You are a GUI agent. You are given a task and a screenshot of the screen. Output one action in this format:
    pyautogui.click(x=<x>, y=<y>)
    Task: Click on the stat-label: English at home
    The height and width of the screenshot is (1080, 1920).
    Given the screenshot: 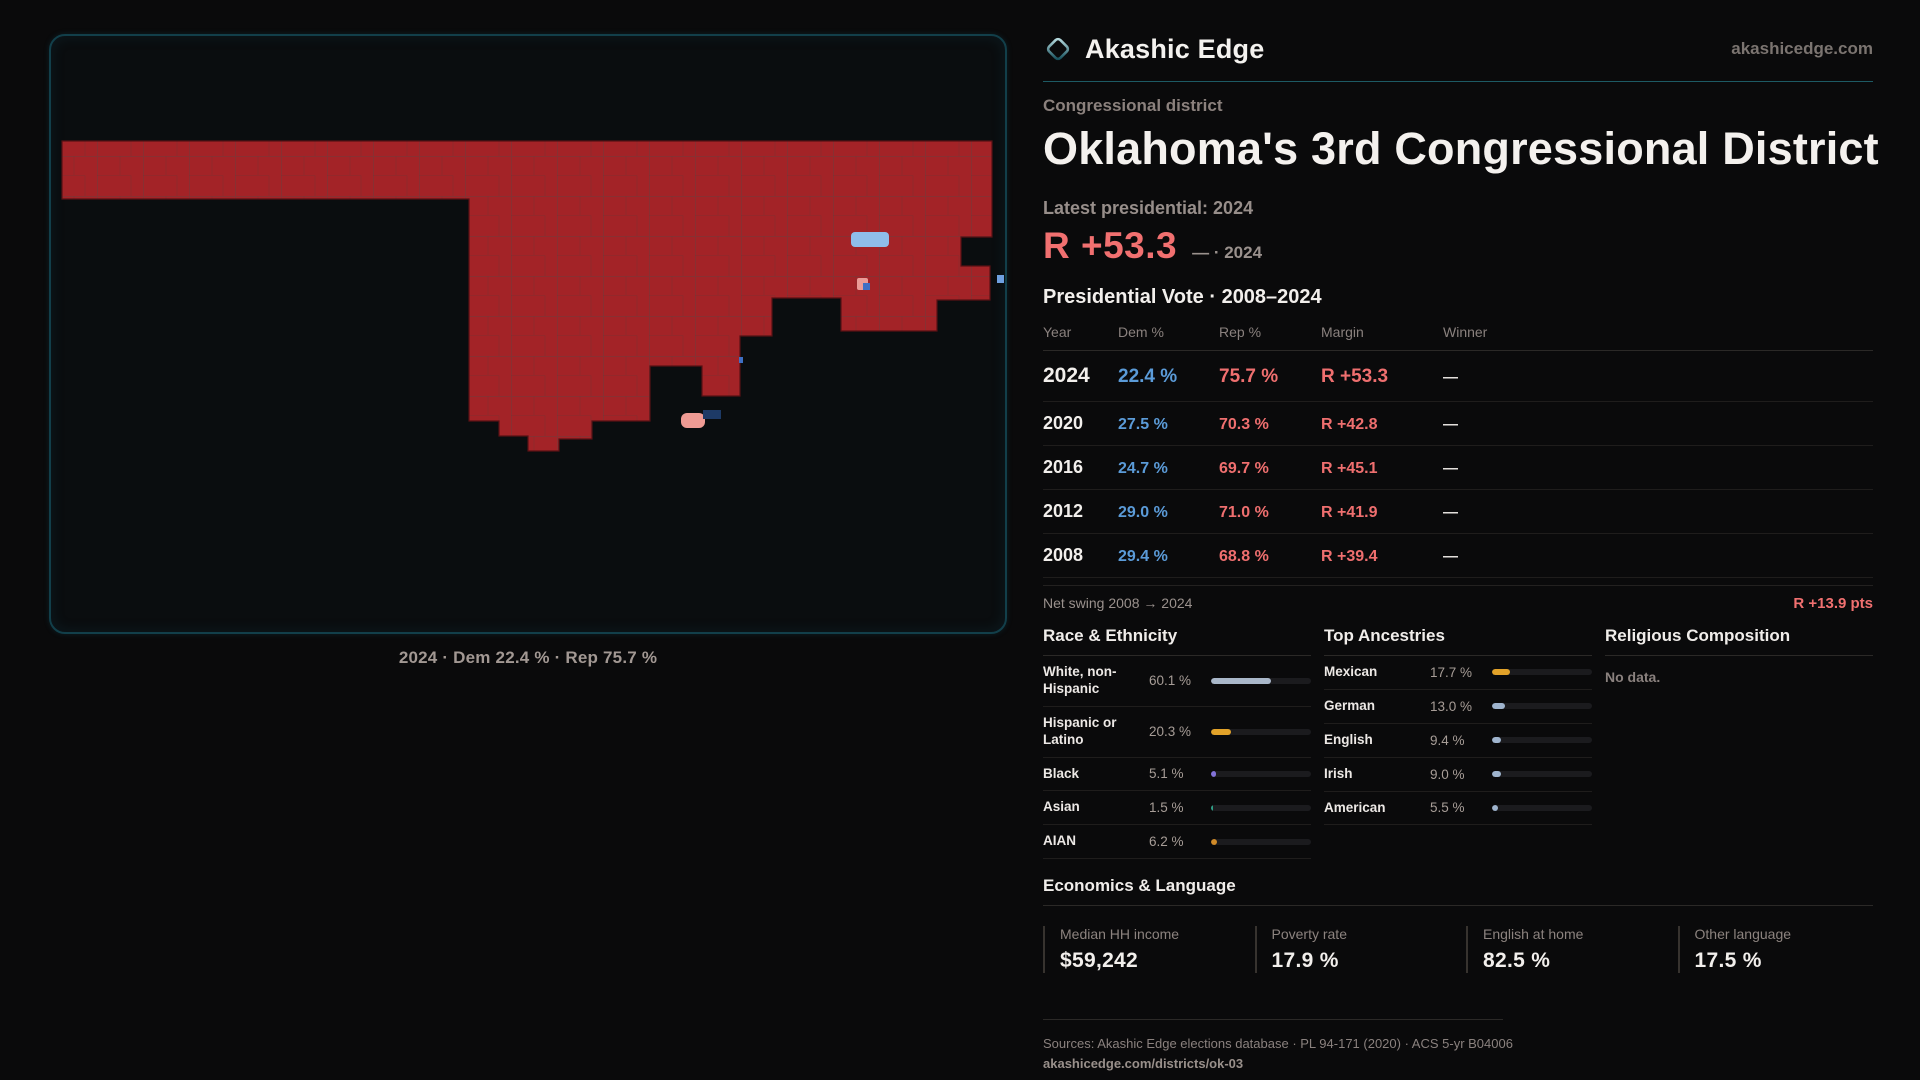 What is the action you would take?
    pyautogui.click(x=1533, y=934)
    